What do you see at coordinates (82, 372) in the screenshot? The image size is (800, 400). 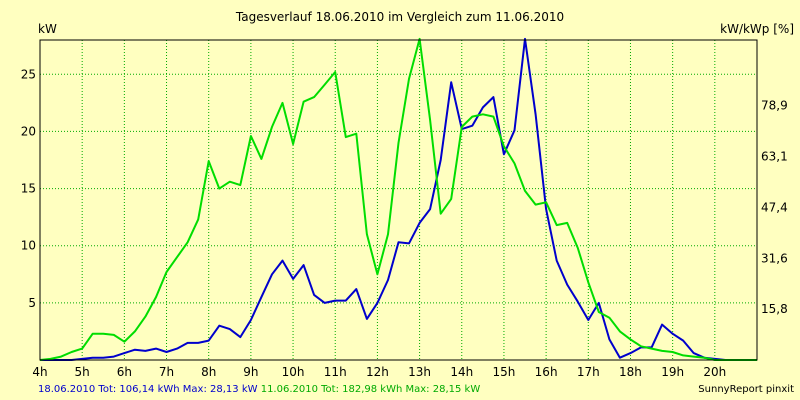 I see `x-tick-label: 5h` at bounding box center [82, 372].